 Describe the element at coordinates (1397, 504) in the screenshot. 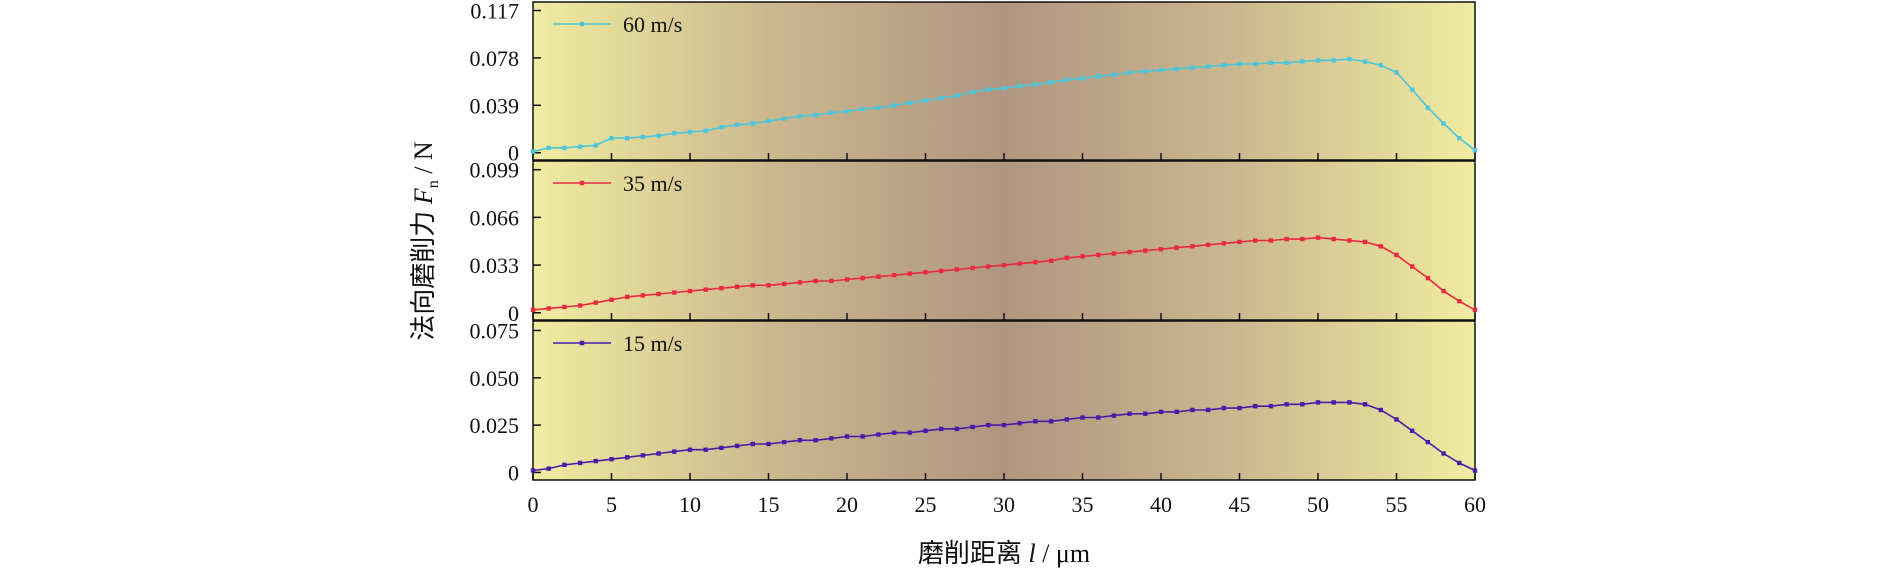

I see `x-tick-label: 55` at that location.